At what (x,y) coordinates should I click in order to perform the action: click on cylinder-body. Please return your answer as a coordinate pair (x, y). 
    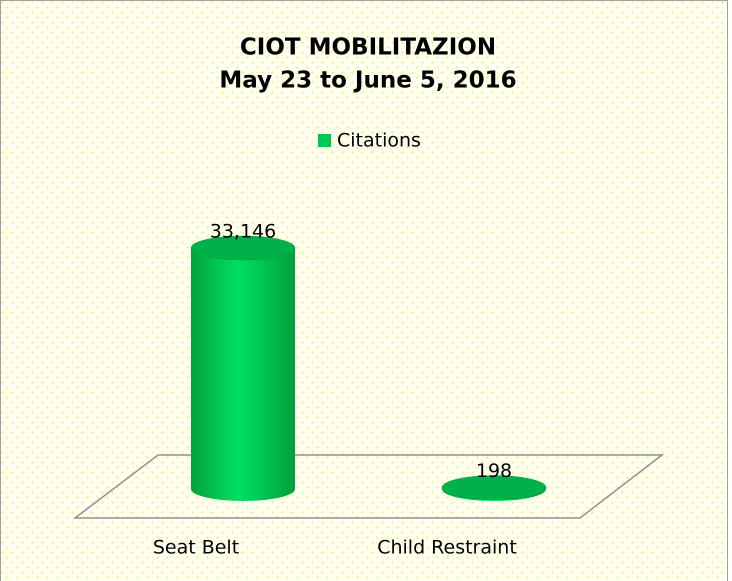
    Looking at the image, I should click on (243, 374).